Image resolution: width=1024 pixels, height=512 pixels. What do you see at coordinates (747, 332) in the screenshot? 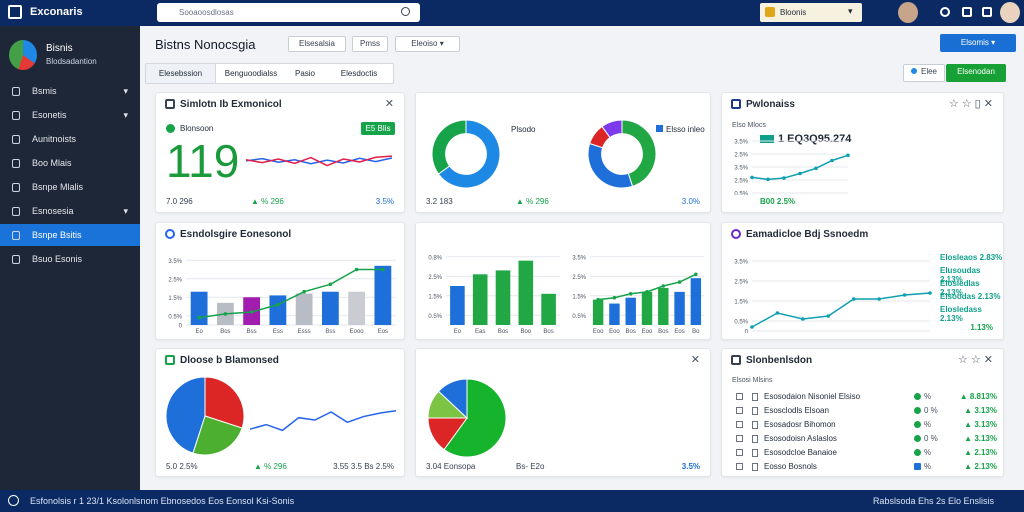
I see `y-tick-label: 0` at bounding box center [747, 332].